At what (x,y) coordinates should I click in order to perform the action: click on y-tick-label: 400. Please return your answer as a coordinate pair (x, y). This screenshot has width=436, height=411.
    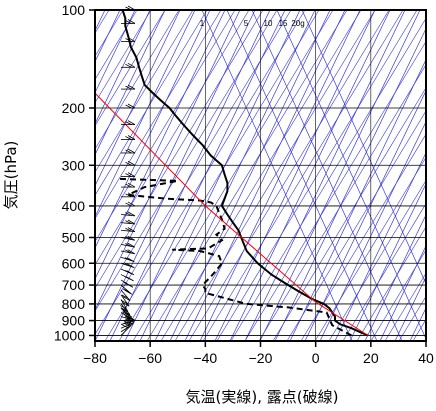
    Looking at the image, I should click on (74, 206).